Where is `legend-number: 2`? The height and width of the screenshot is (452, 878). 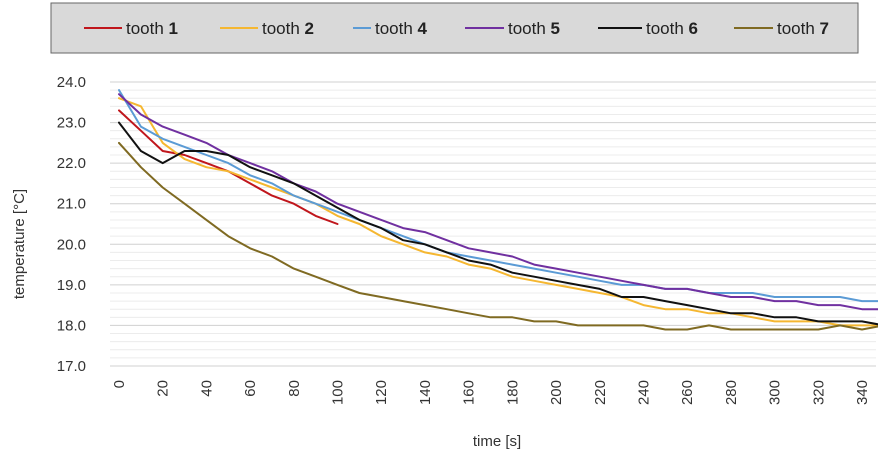 legend-number: 2 is located at coordinates (309, 28).